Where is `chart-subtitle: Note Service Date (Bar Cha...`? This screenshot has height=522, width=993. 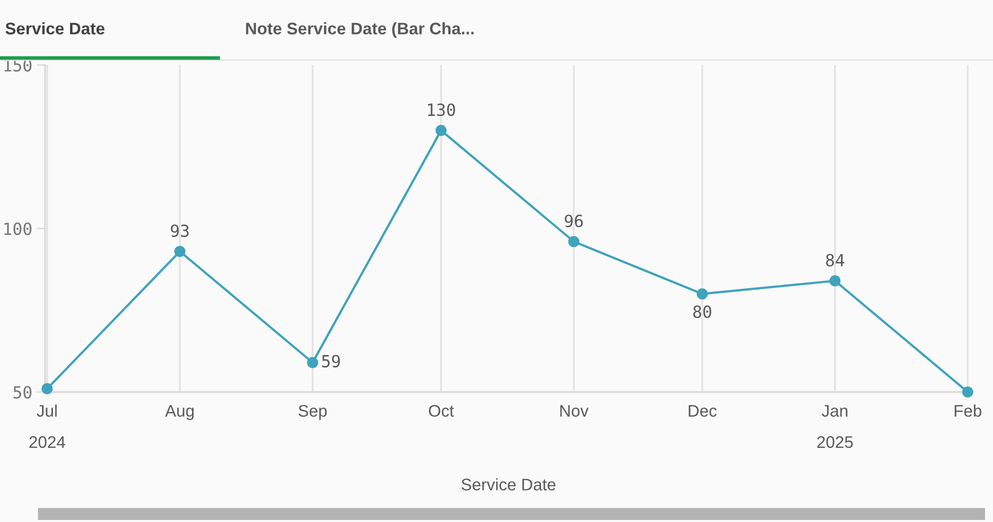 chart-subtitle: Note Service Date (Bar Cha... is located at coordinates (360, 30).